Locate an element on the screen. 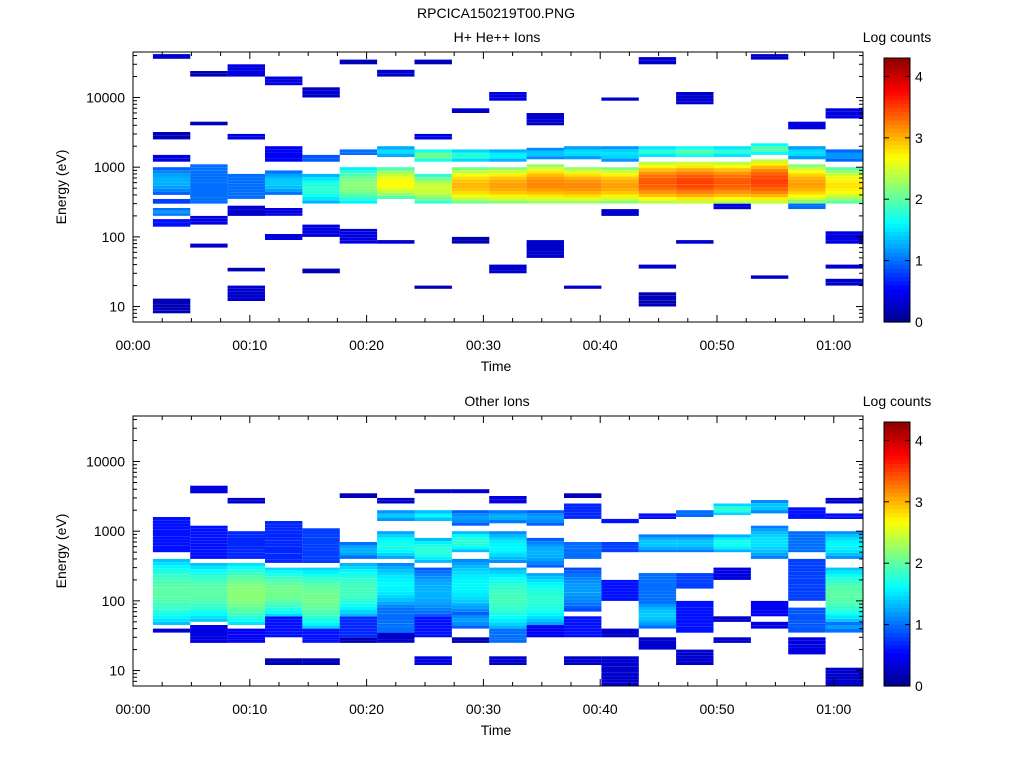 The width and height of the screenshot is (1024, 768). colorbar-tick-label: 2 is located at coordinates (919, 199).